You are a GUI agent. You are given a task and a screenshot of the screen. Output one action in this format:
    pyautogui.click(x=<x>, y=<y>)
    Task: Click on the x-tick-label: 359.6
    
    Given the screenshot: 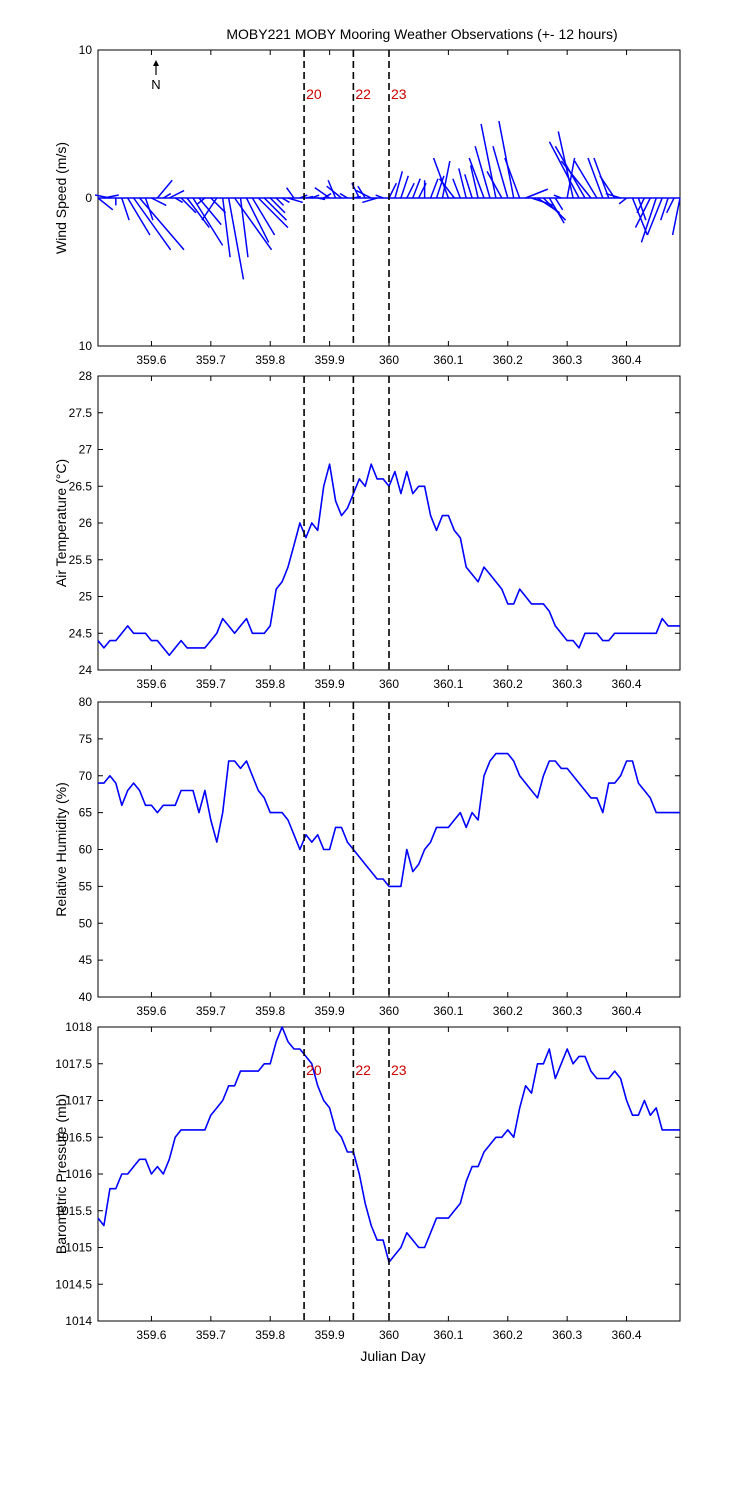 What is the action you would take?
    pyautogui.click(x=151, y=1335)
    